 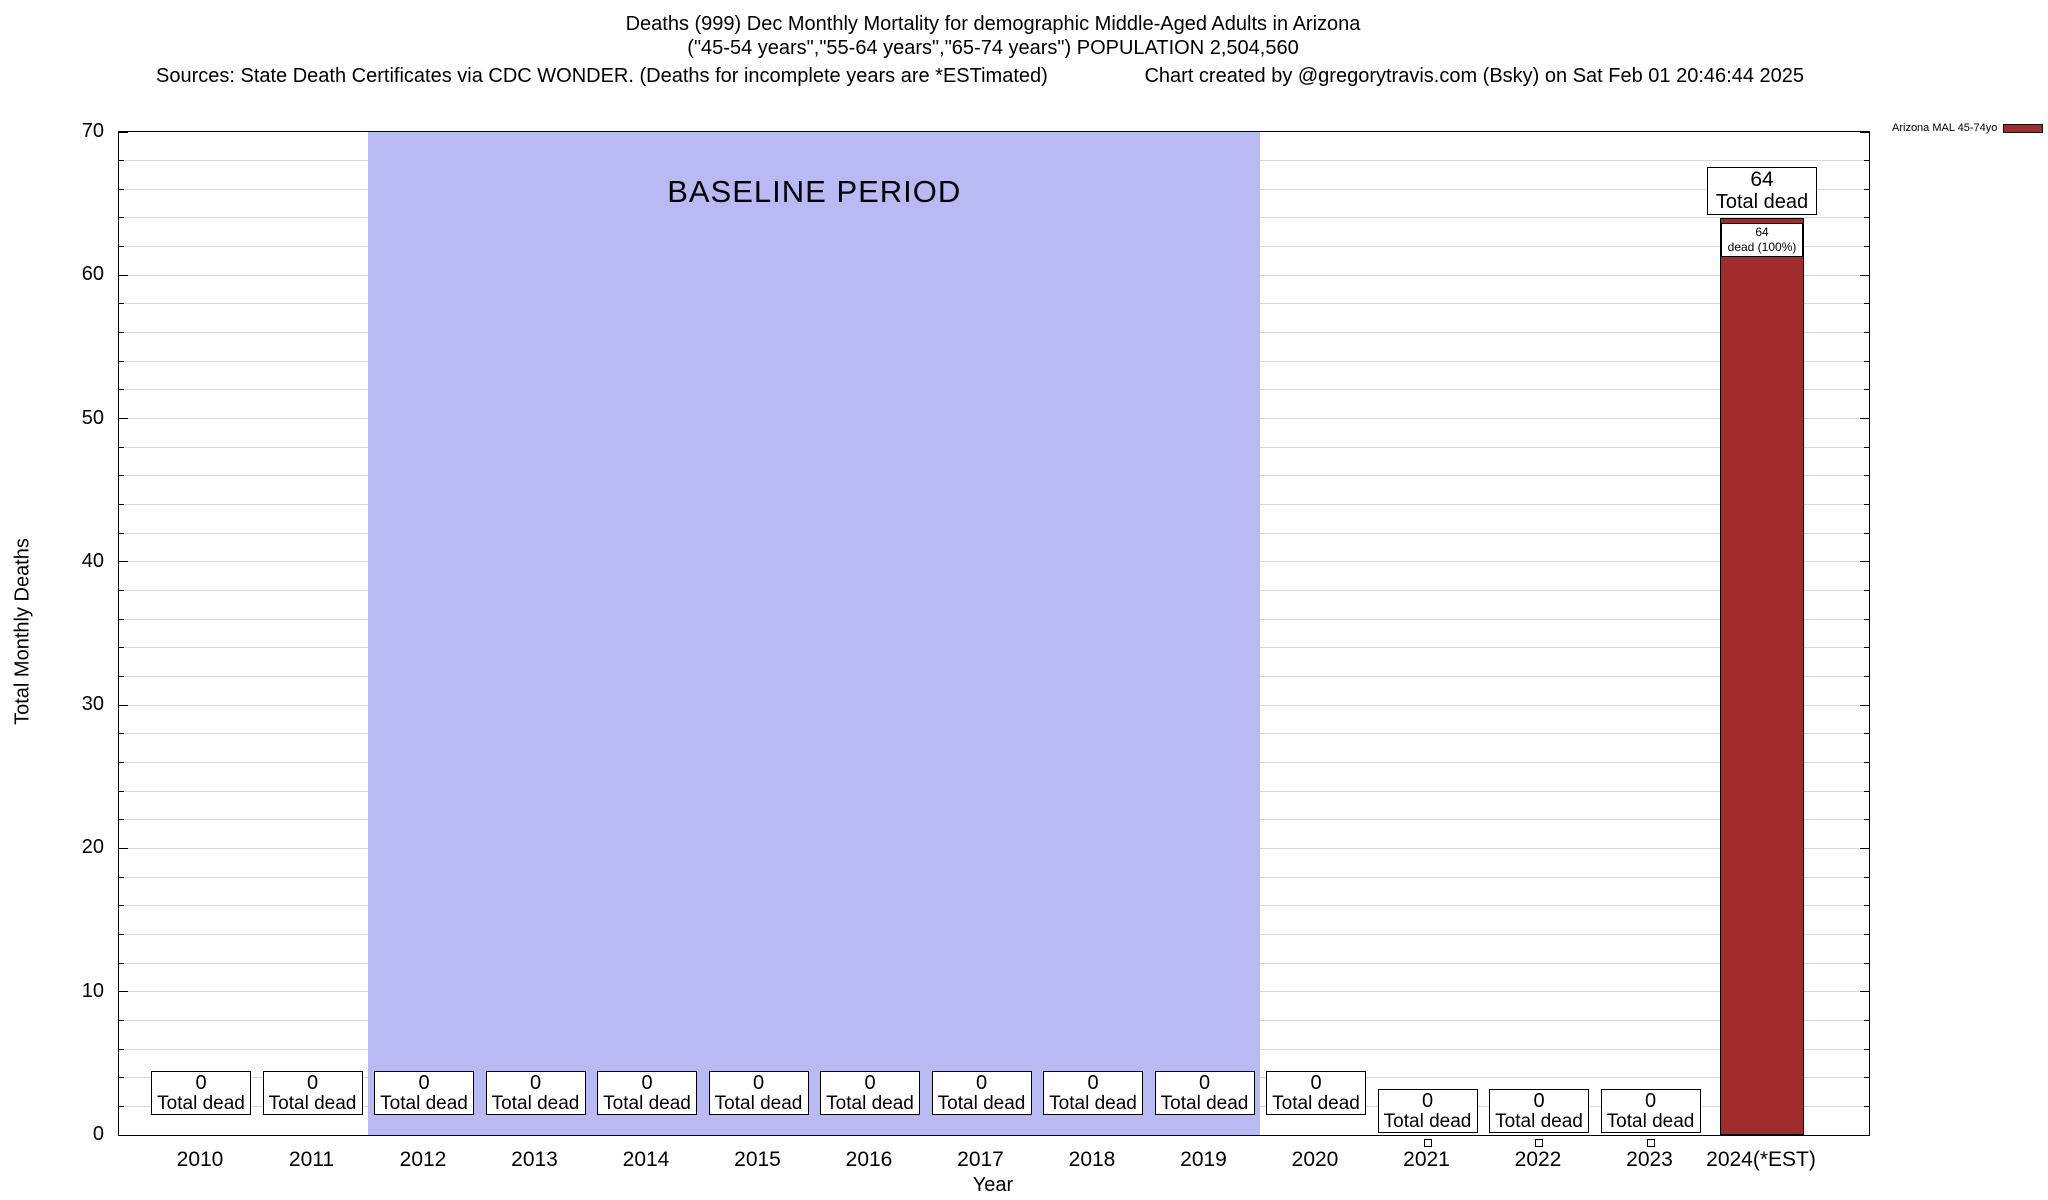 What do you see at coordinates (1762, 676) in the screenshot?
I see `data-bar` at bounding box center [1762, 676].